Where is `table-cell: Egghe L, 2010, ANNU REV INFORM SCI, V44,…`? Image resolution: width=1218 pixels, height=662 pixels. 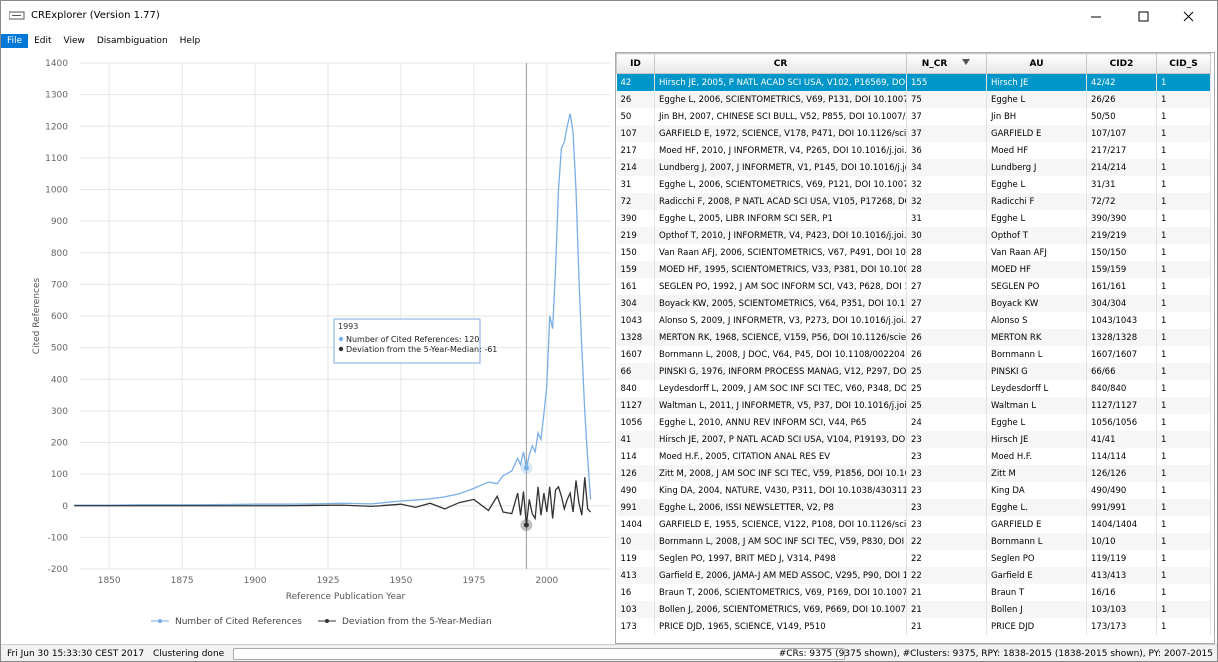
table-cell: Egghe L, 2010, ANNU REV INFORM SCI, V44,… is located at coordinates (780, 422).